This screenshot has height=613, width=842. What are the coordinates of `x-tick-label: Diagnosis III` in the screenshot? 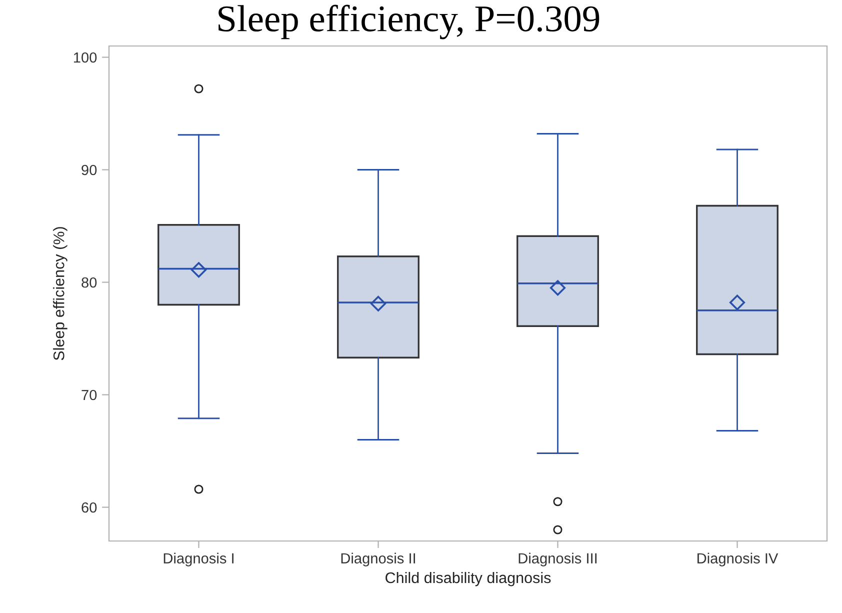 It's located at (557, 559).